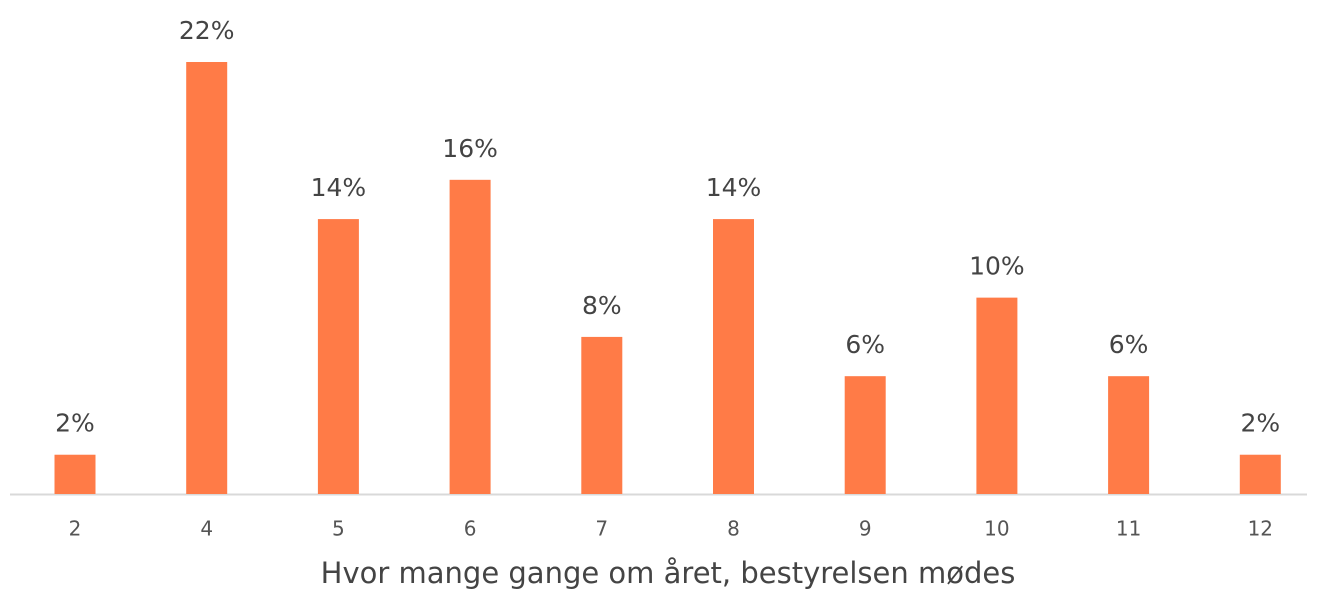 The image size is (1317, 589). What do you see at coordinates (338, 529) in the screenshot?
I see `x-tick-label: 5` at bounding box center [338, 529].